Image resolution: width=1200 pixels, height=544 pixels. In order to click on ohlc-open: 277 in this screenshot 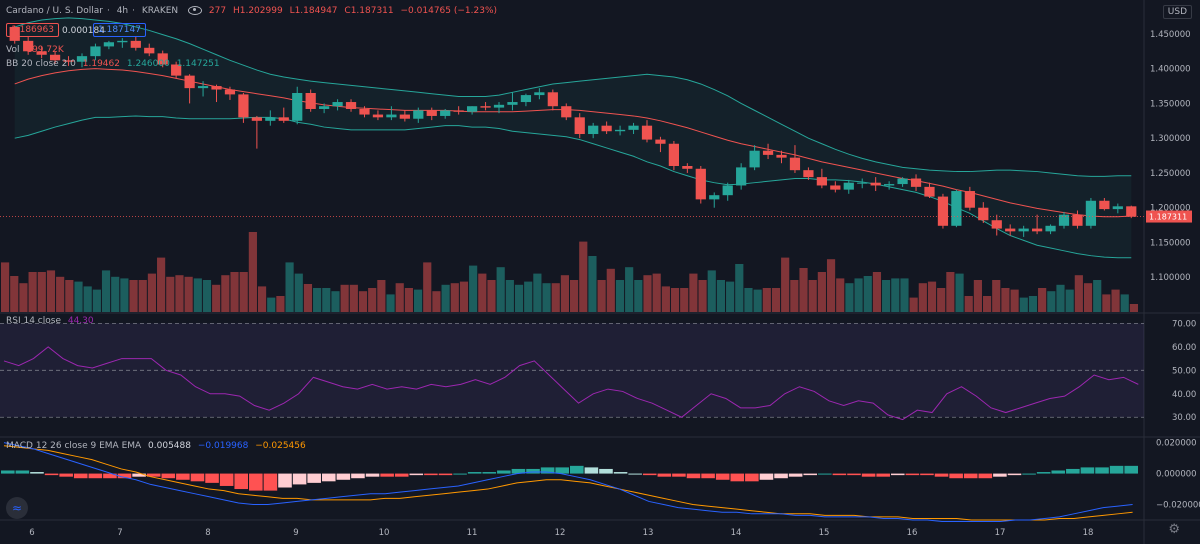, I will do `click(217, 11)`.